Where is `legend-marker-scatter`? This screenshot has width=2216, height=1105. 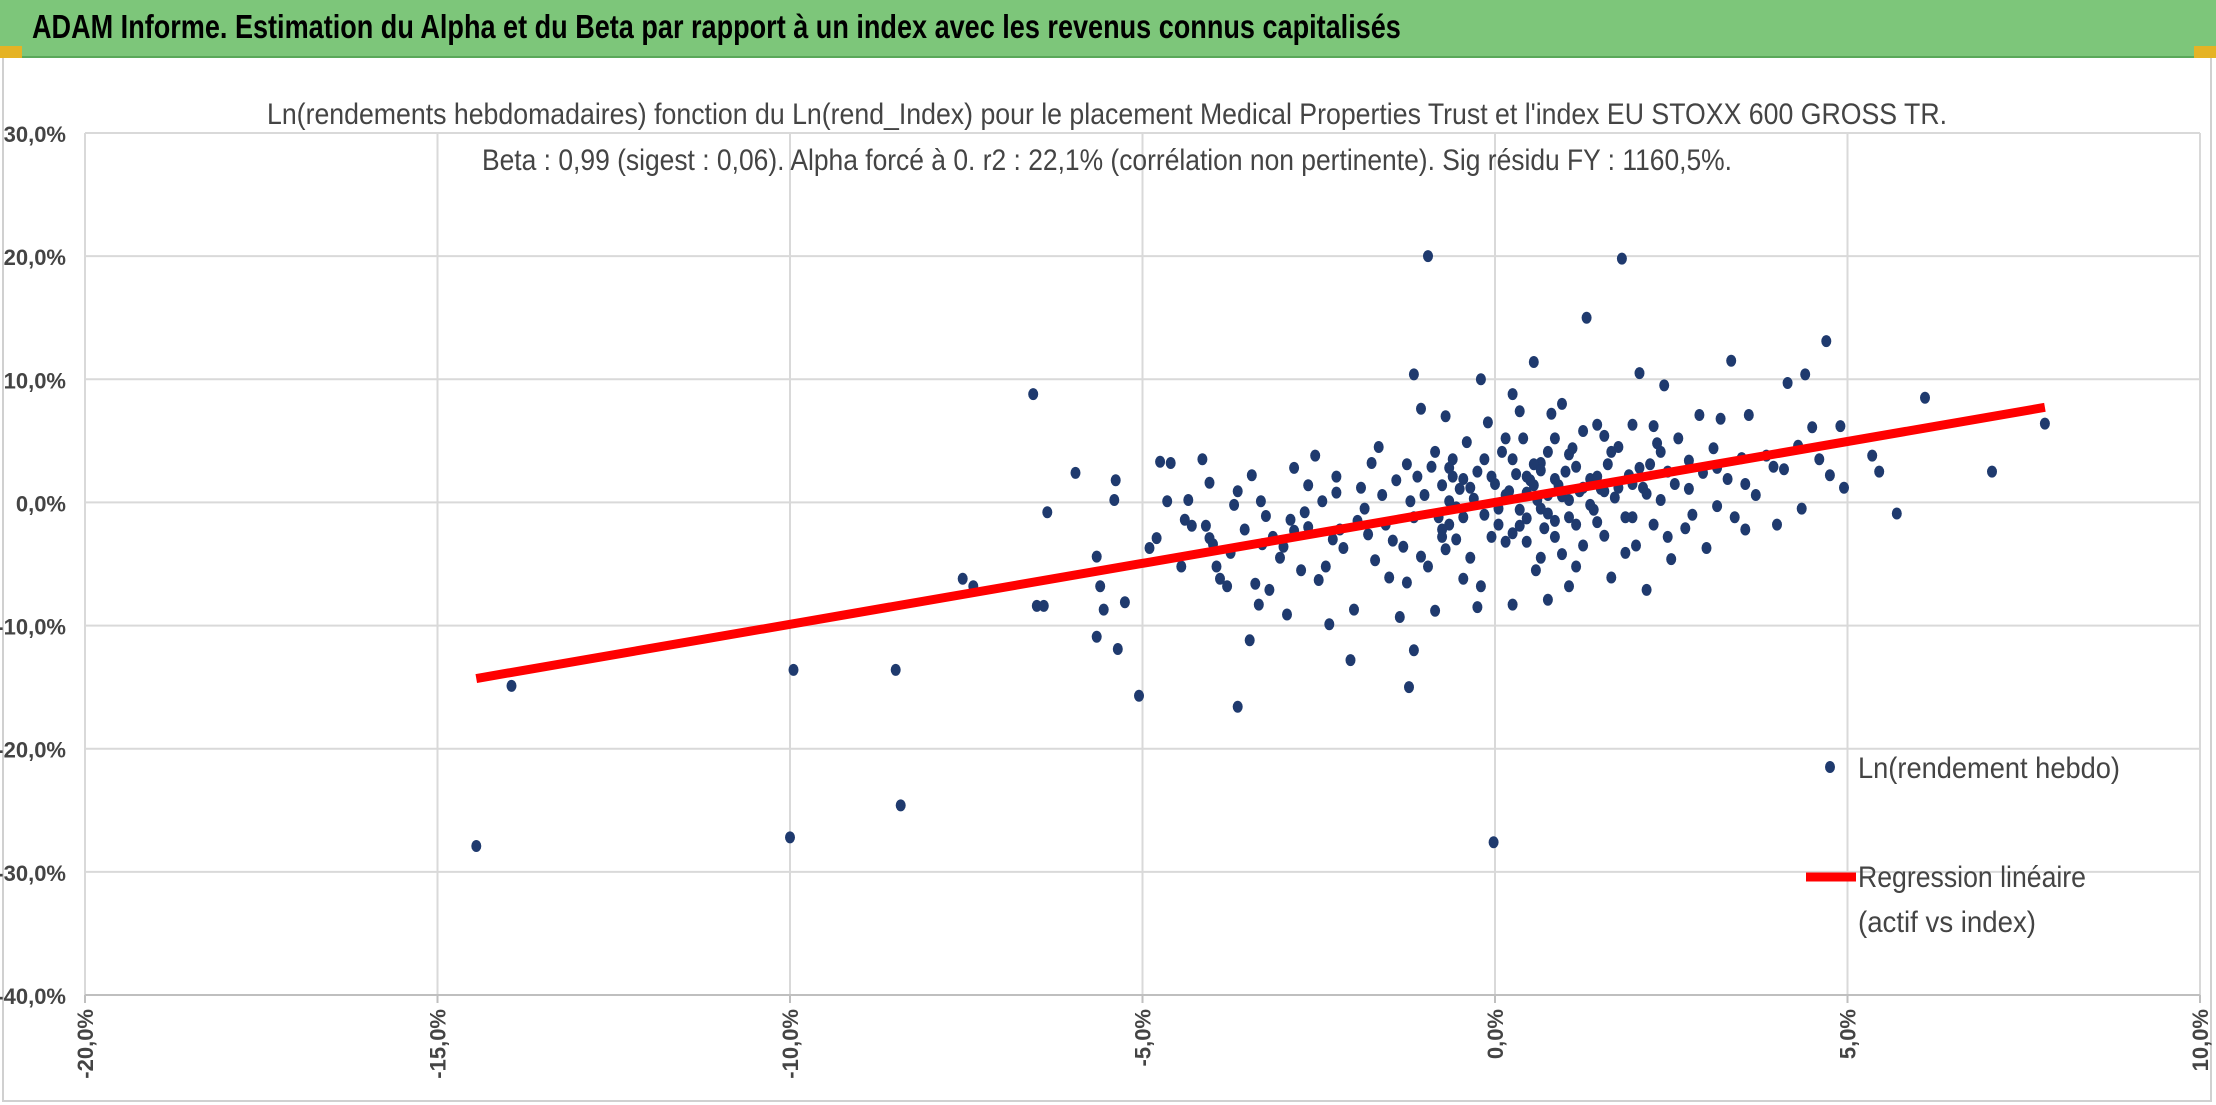 legend-marker-scatter is located at coordinates (1830, 767).